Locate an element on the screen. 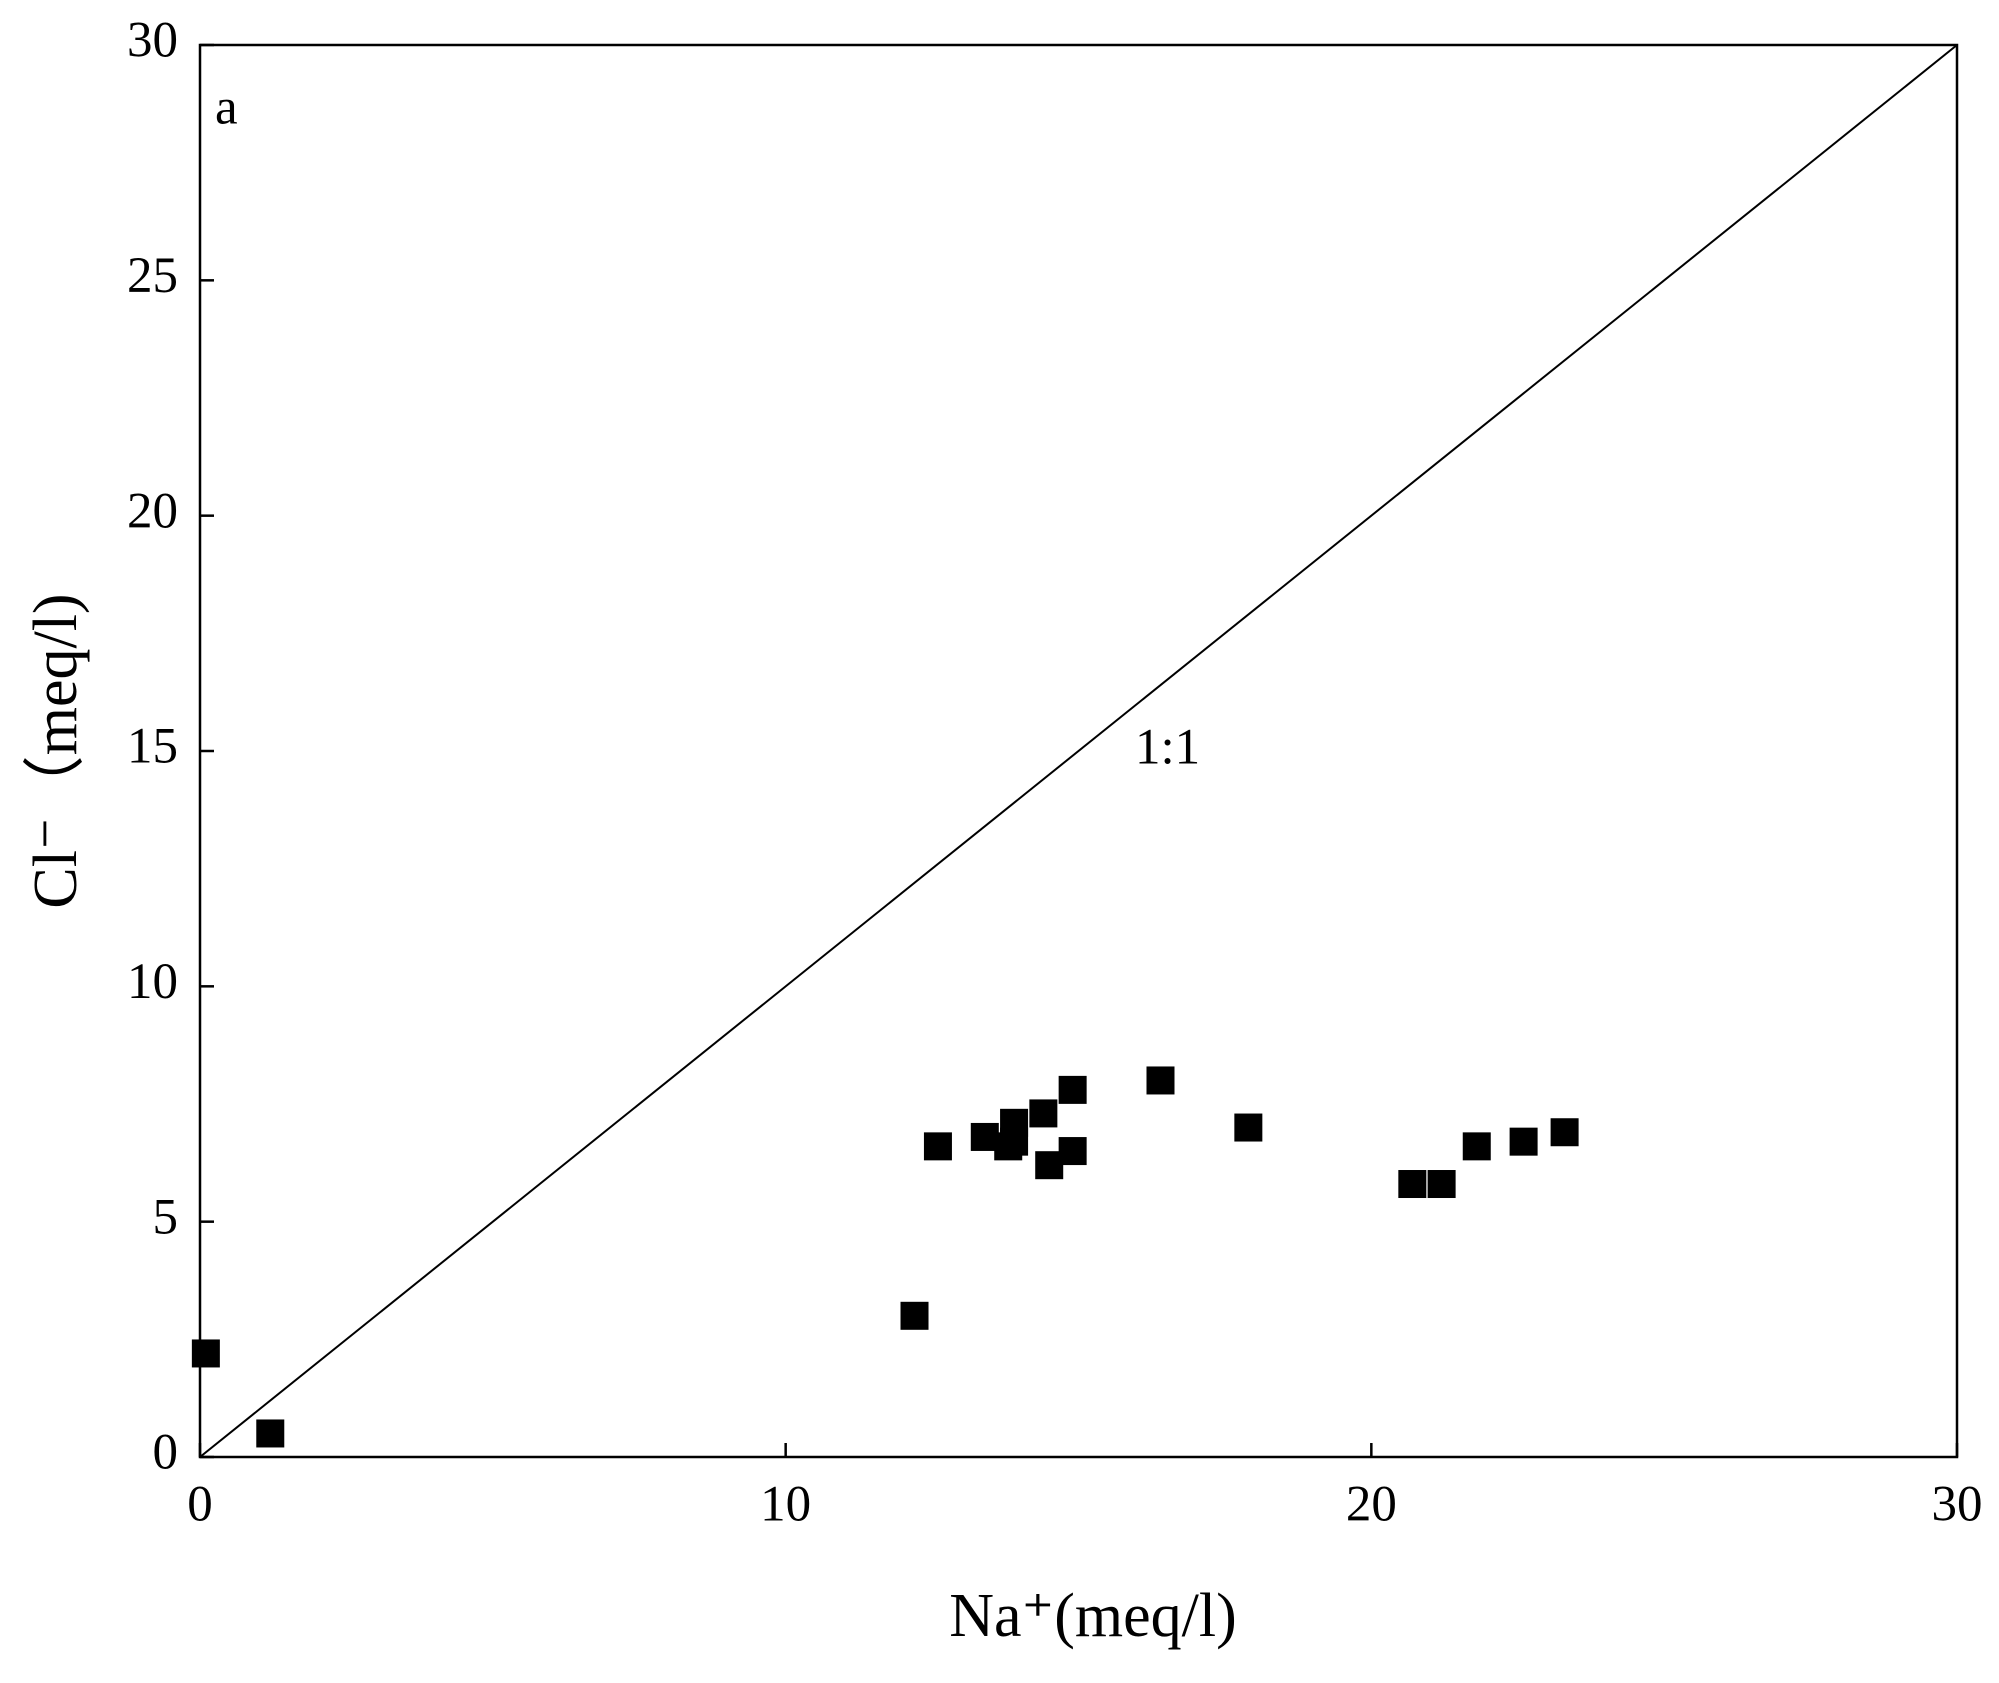 This screenshot has width=1999, height=1683. line-label: 1:1 is located at coordinates (1167, 748).